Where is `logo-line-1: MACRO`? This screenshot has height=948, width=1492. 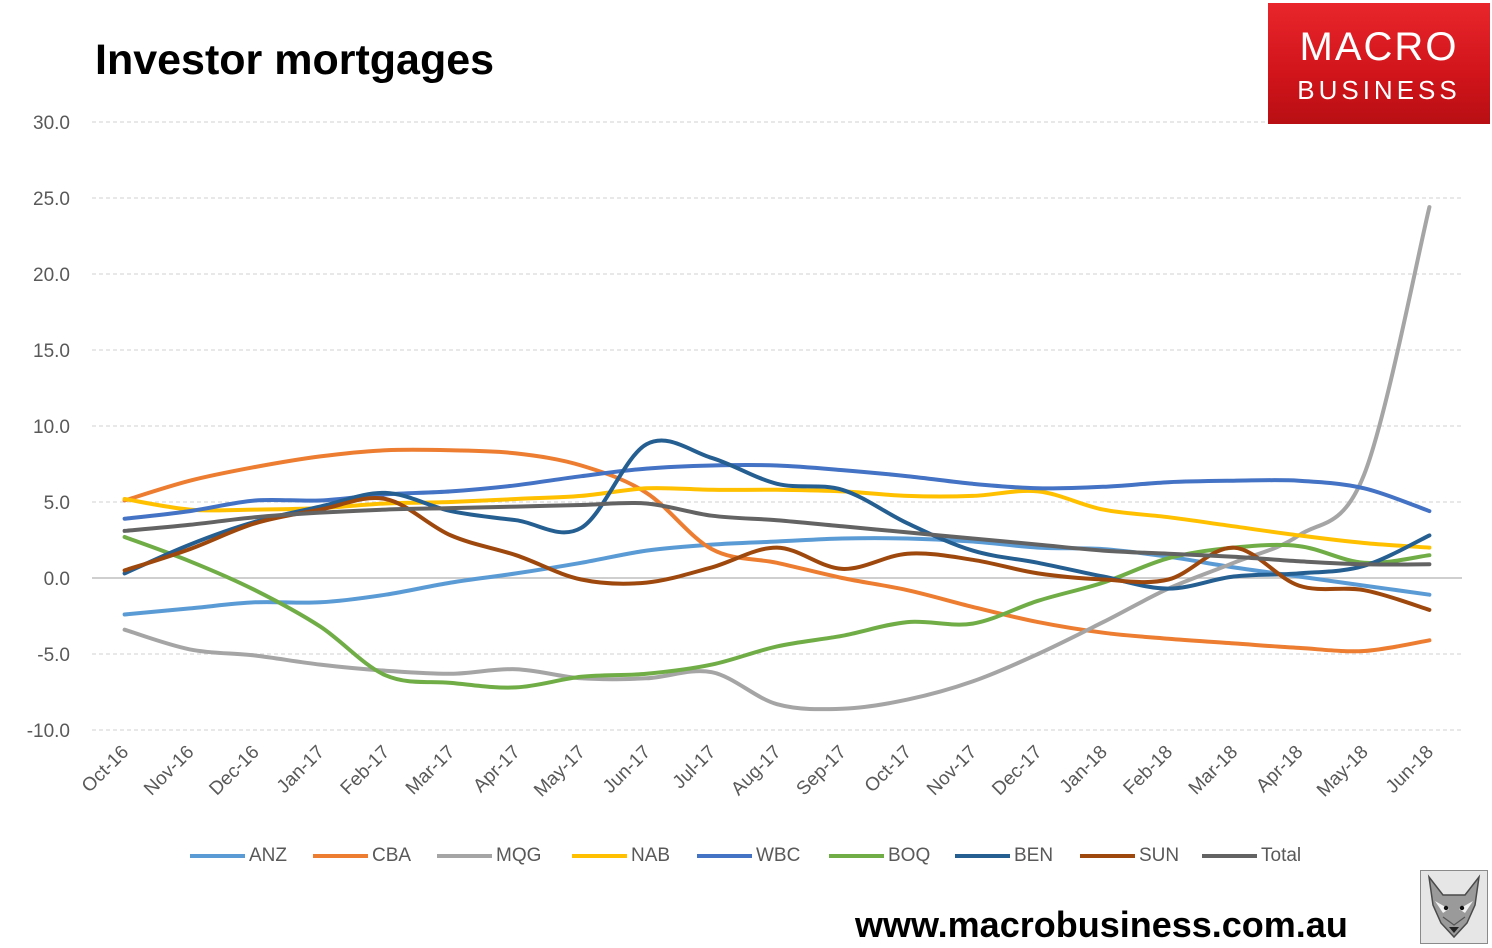
logo-line-1: MACRO is located at coordinates (1379, 47).